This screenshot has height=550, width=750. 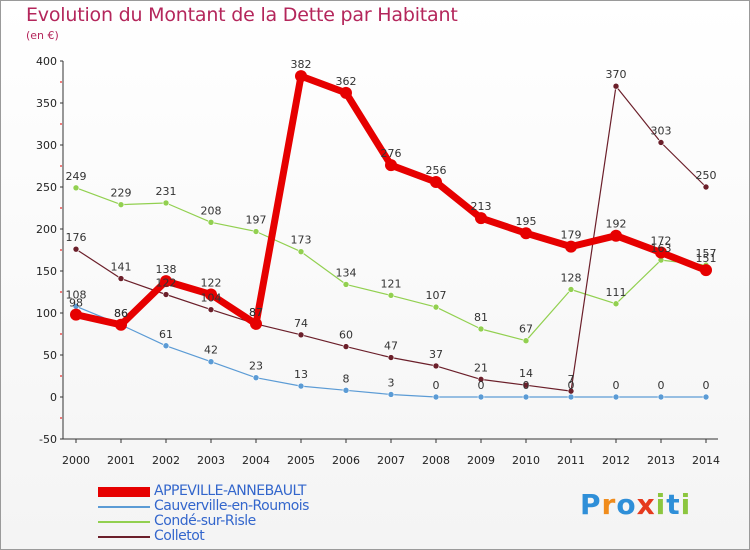 I want to click on data-label: 21, so click(x=481, y=367).